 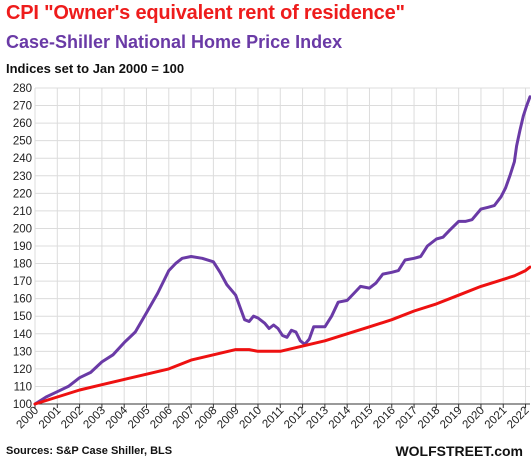 I want to click on y-tick-label: 240, so click(x=22, y=159).